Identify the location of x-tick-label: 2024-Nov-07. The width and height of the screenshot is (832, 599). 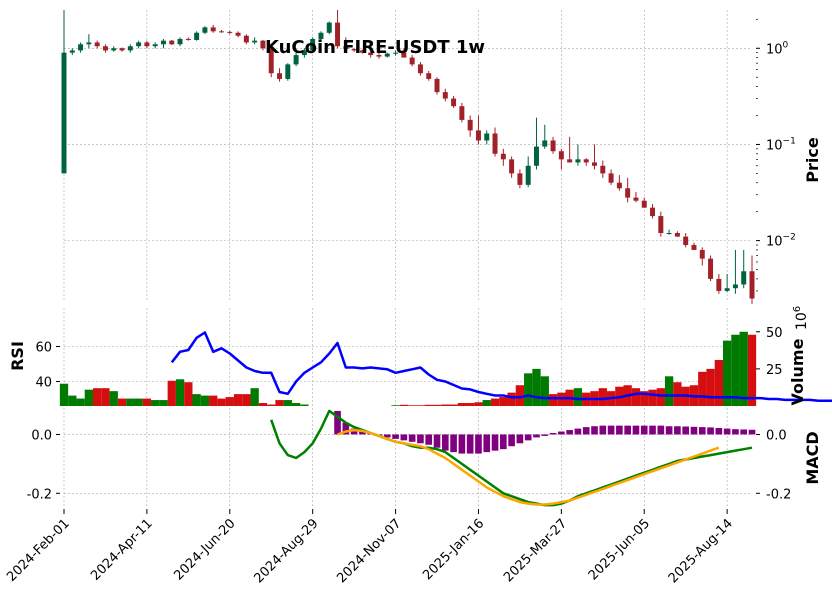
(369, 551).